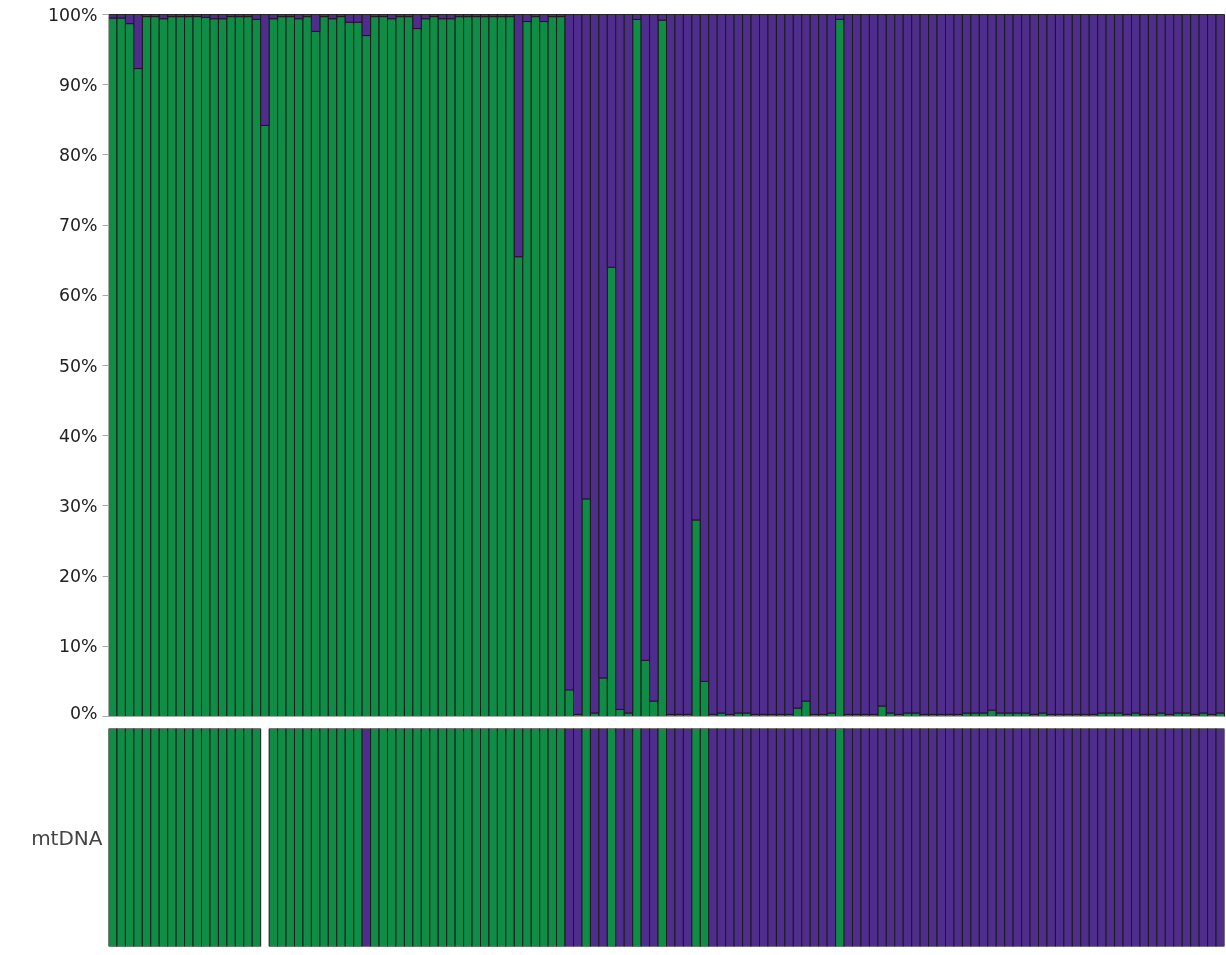  I want to click on y-axis-title: mtDNA, so click(67, 837).